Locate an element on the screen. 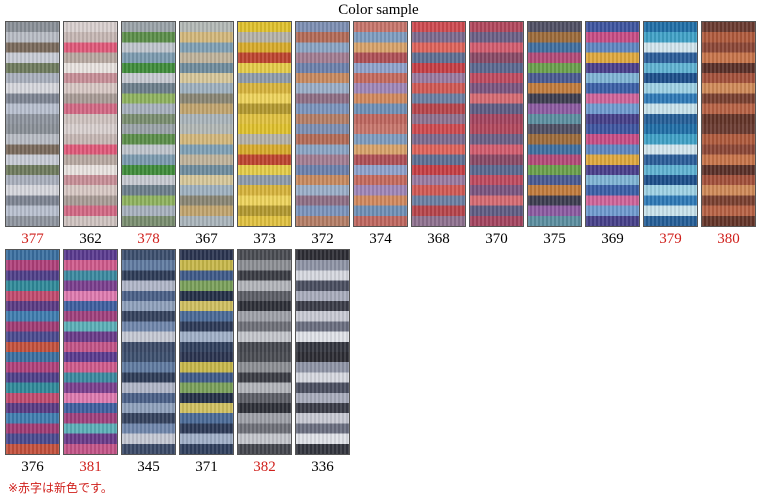  color-code-label: 369 is located at coordinates (612, 239).